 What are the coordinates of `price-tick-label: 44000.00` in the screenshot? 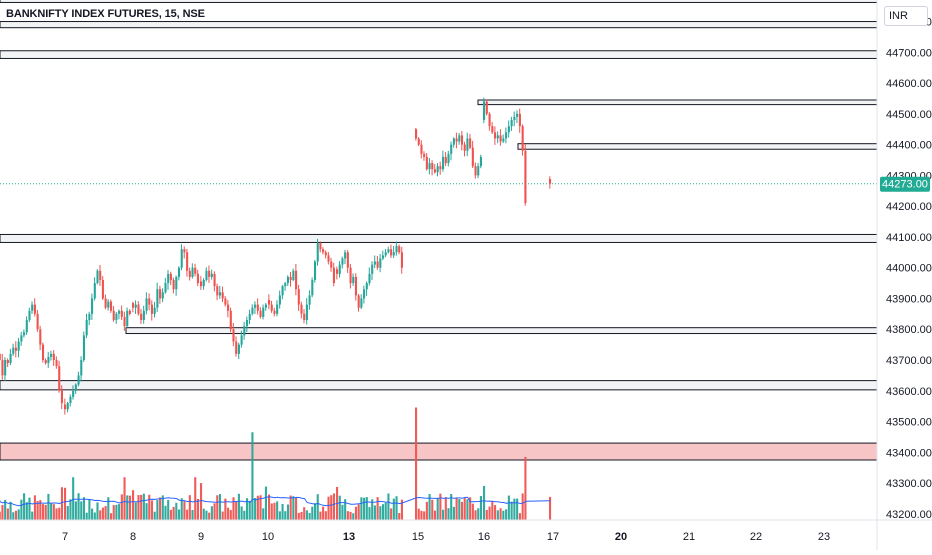 It's located at (909, 269).